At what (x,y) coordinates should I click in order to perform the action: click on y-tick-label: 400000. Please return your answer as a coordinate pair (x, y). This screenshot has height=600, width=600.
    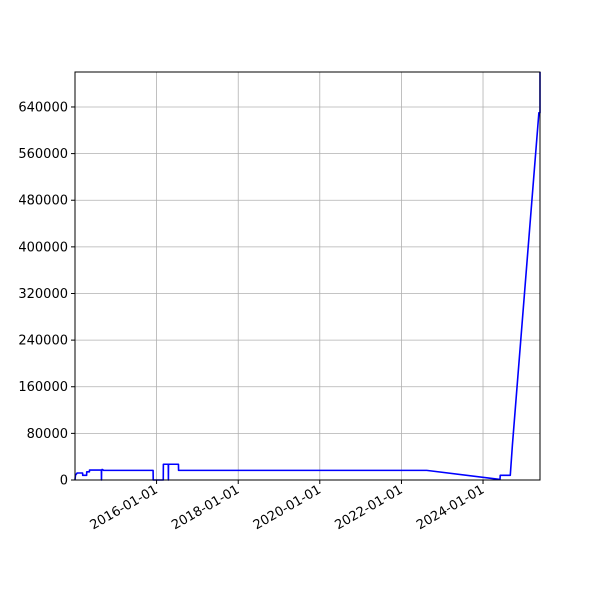
    Looking at the image, I should click on (43, 247).